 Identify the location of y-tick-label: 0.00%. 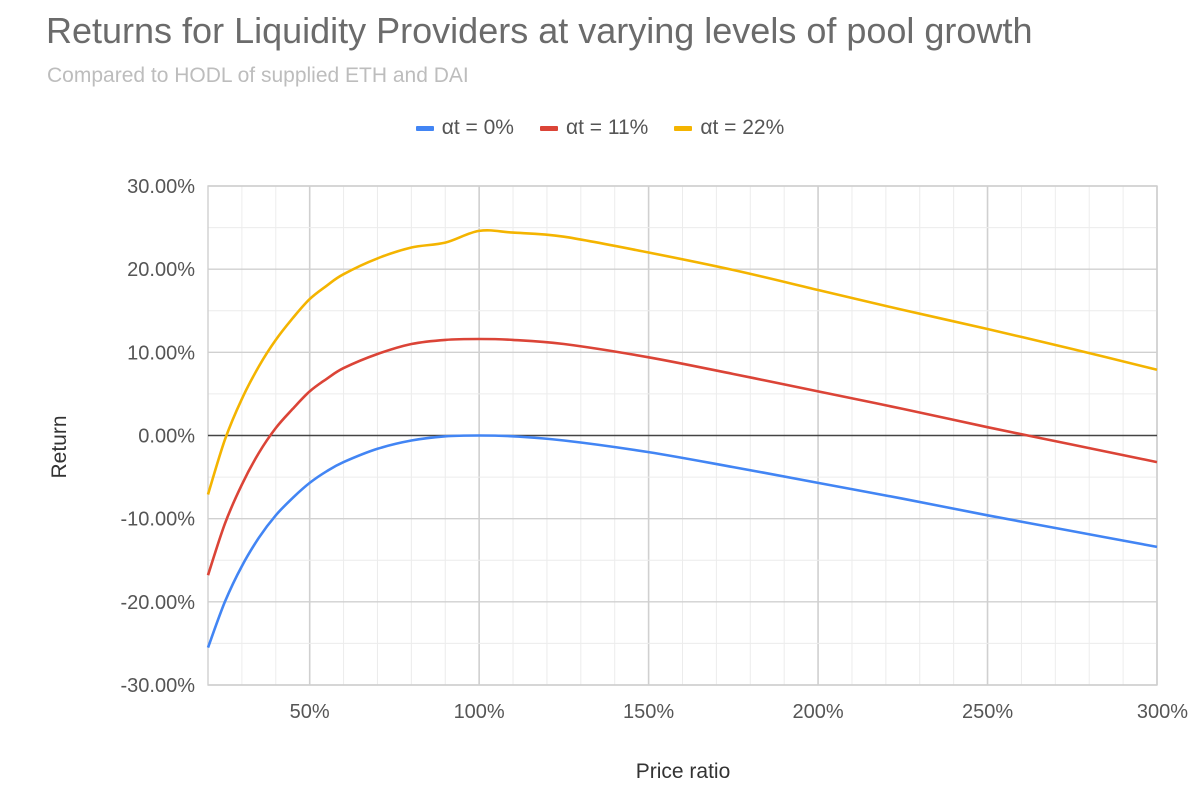
(166, 437).